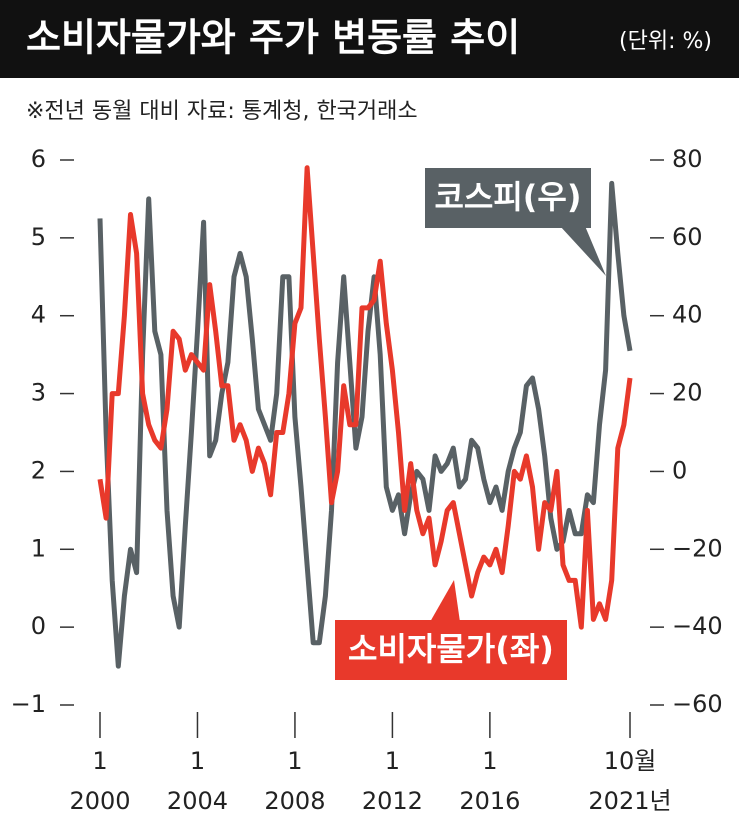  What do you see at coordinates (630, 761) in the screenshot?
I see `x-tick-label: 10월` at bounding box center [630, 761].